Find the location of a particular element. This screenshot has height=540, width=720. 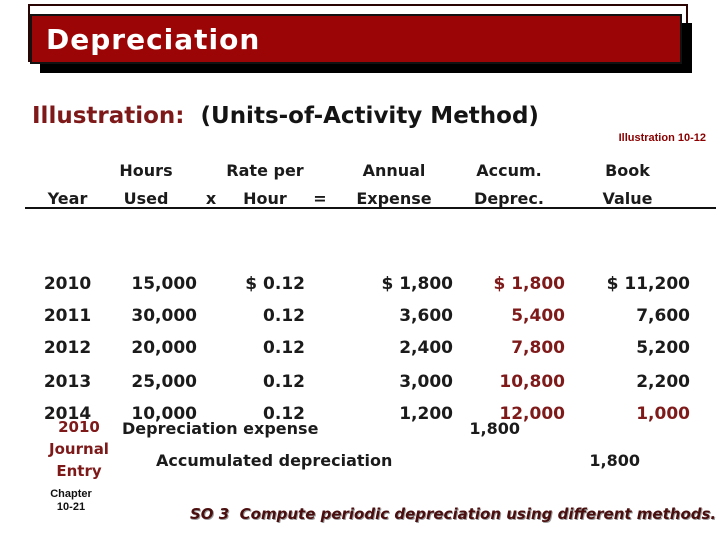

col-header-eq-2: = is located at coordinates (320, 198).